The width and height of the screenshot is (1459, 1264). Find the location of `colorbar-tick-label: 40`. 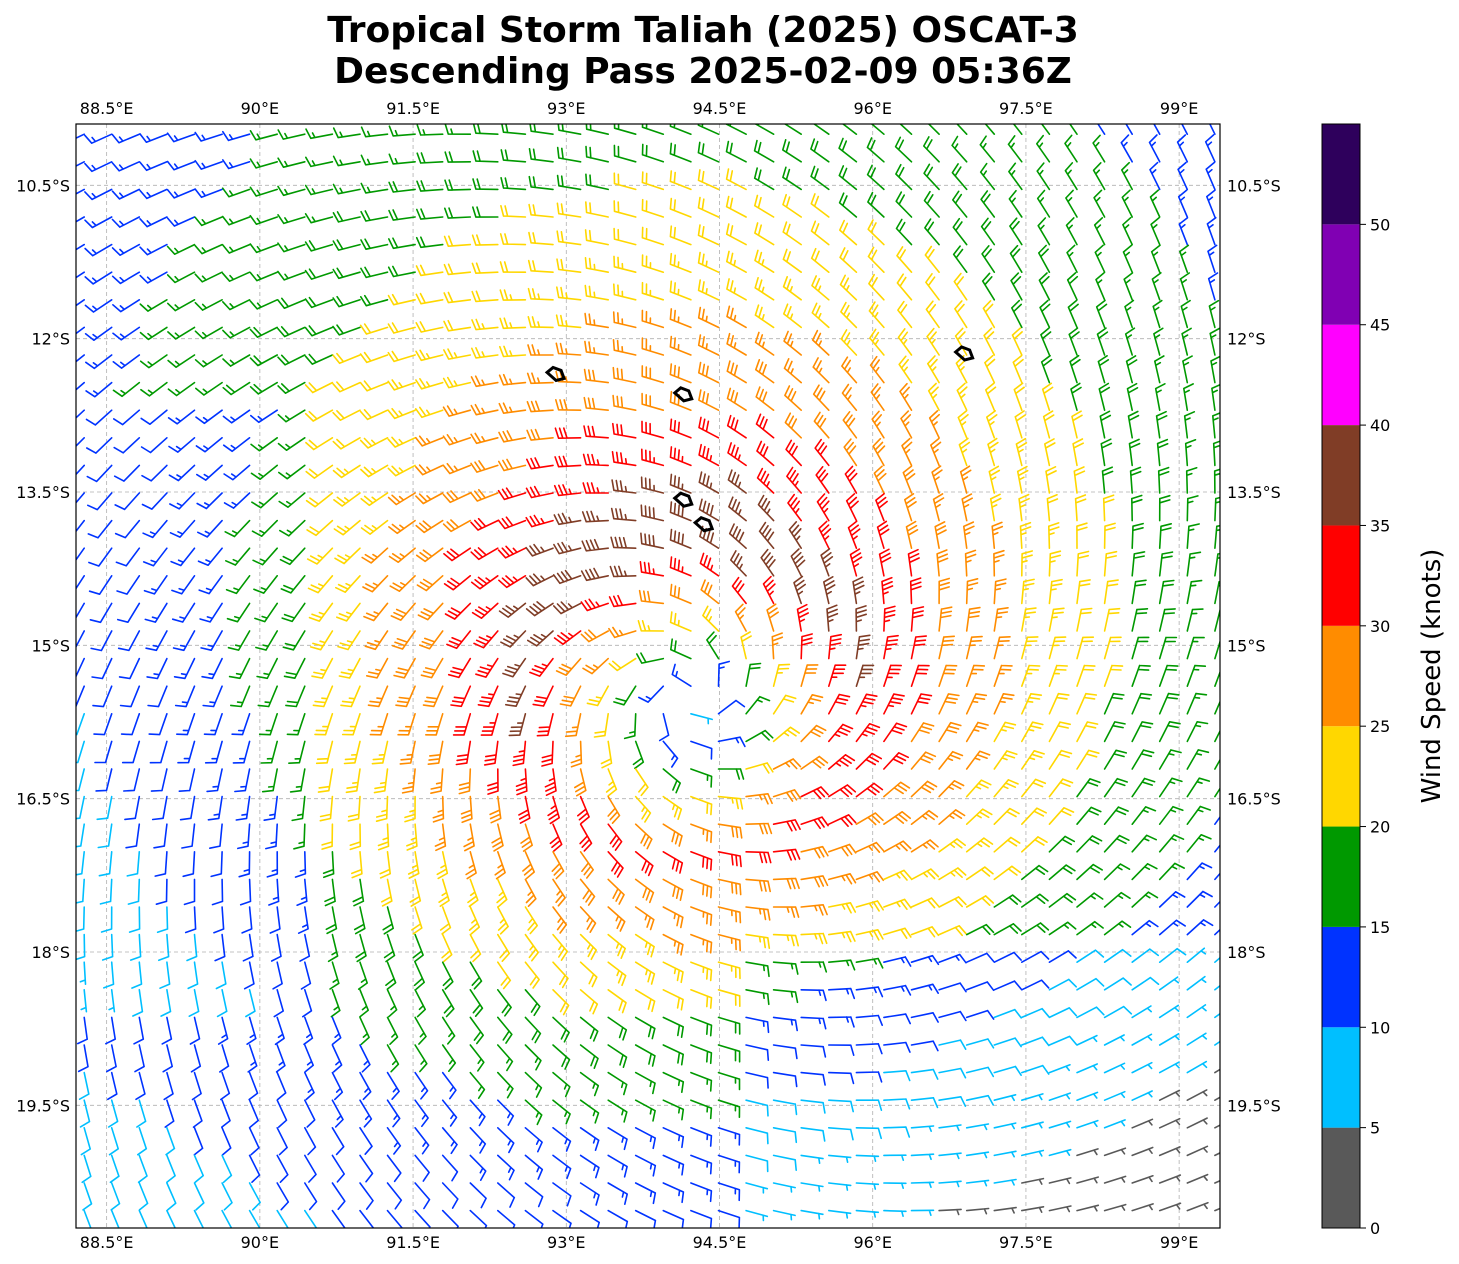

colorbar-tick-label: 40 is located at coordinates (1380, 425).